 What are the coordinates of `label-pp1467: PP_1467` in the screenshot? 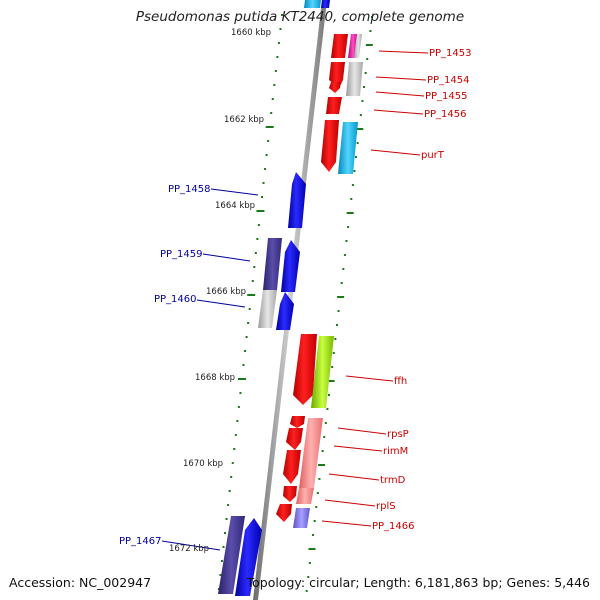 It's located at (140, 541).